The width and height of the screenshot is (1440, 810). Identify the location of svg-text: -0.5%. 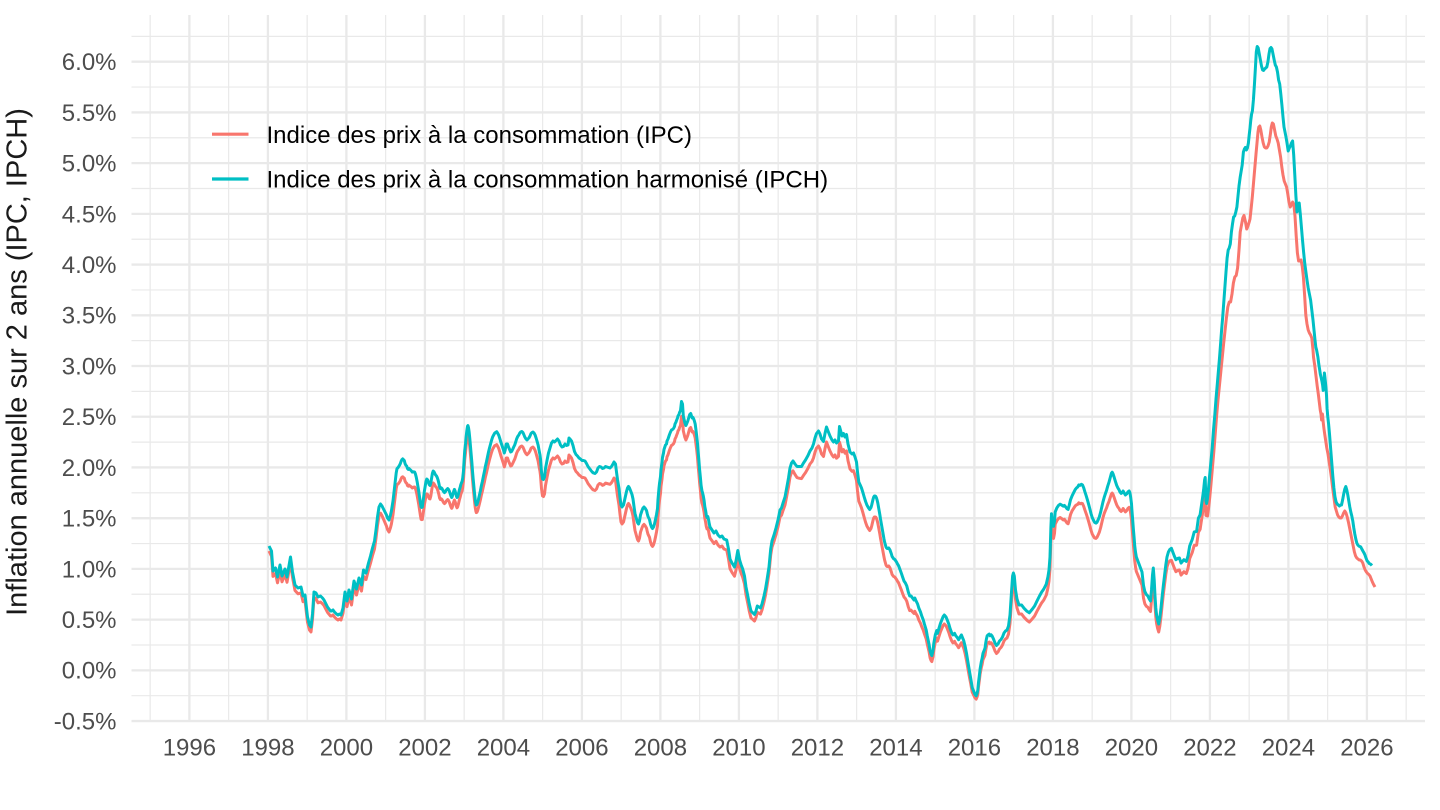
(85, 722).